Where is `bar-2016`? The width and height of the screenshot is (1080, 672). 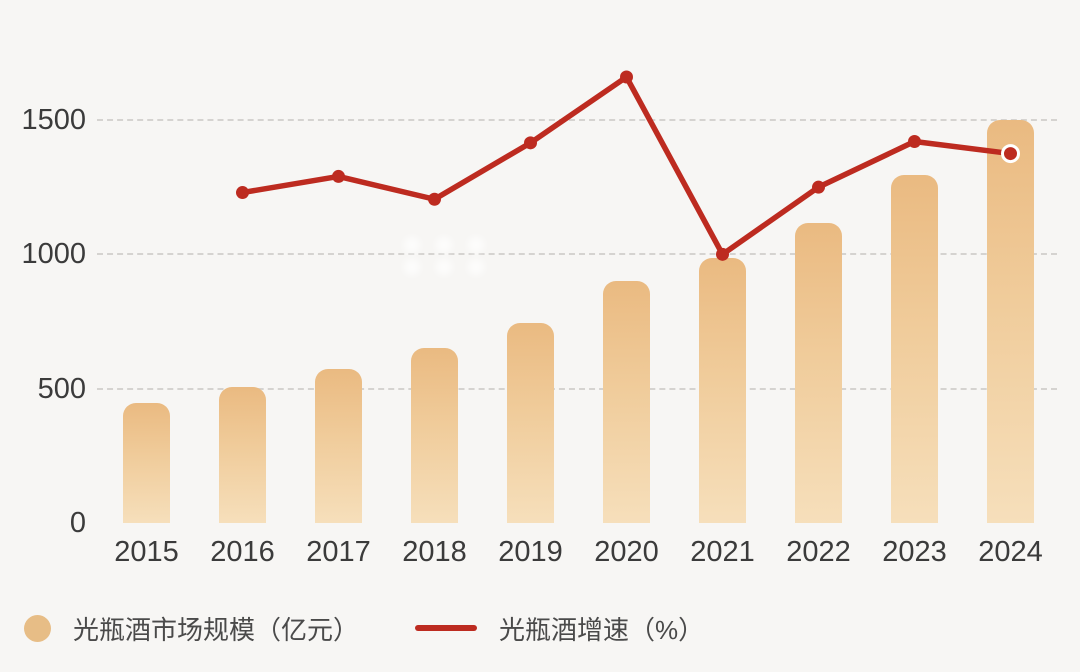
bar-2016 is located at coordinates (242, 455).